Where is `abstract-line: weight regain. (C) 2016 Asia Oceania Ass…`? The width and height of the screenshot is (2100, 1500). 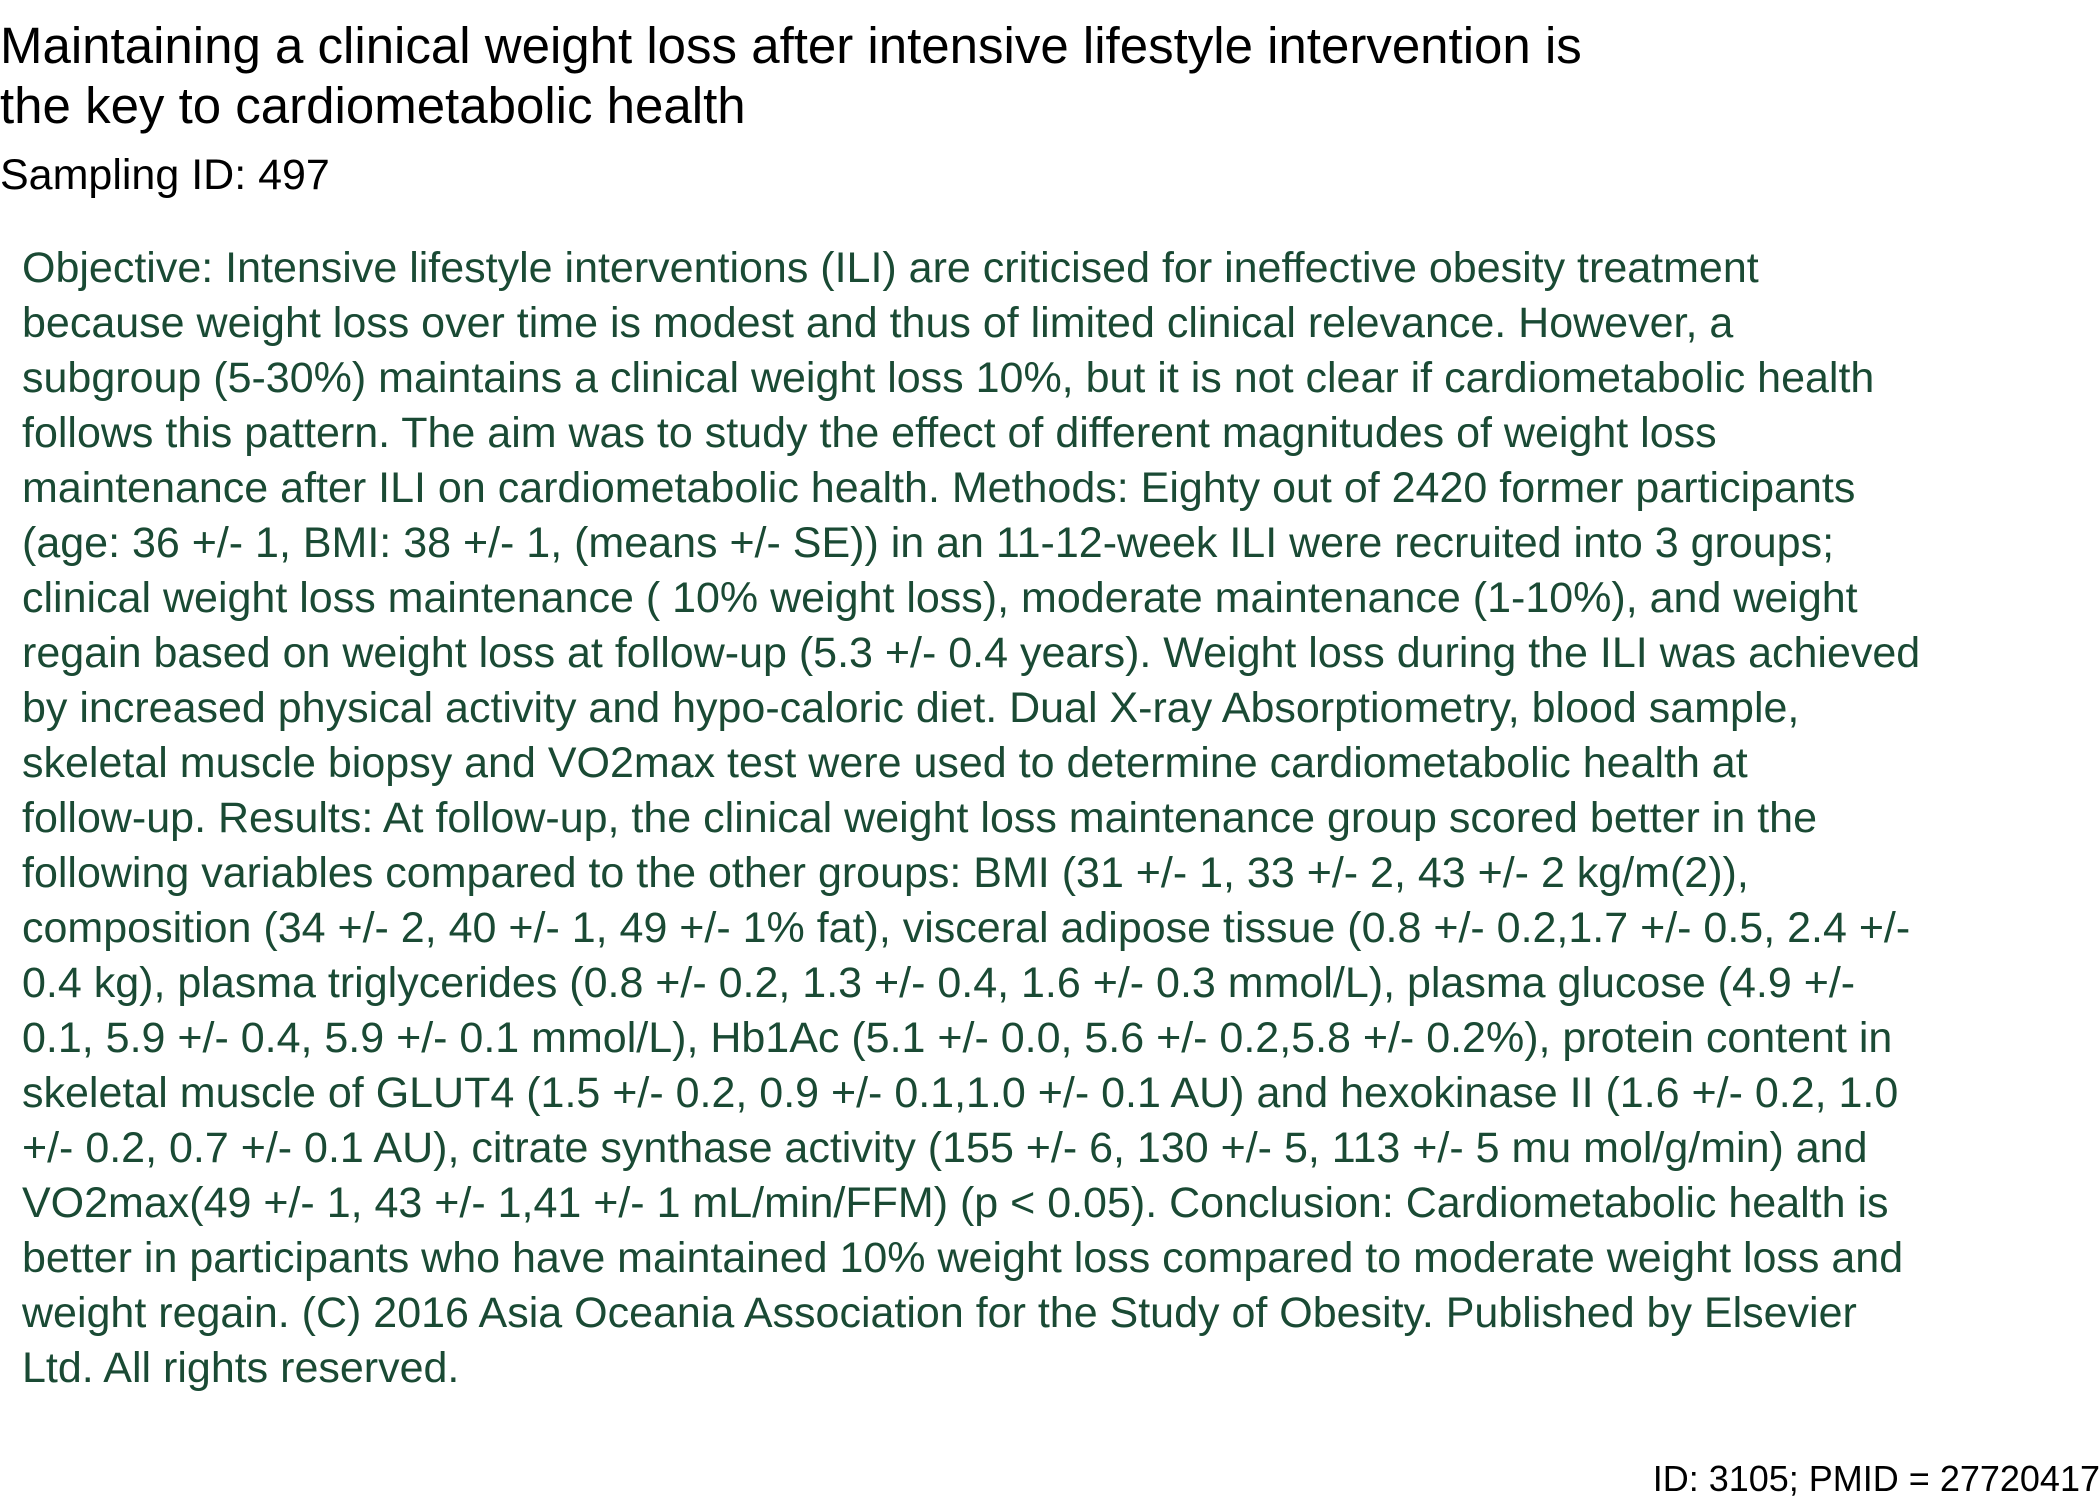
abstract-line: weight regain. (C) 2016 Asia Oceania Ass… is located at coordinates (939, 1313).